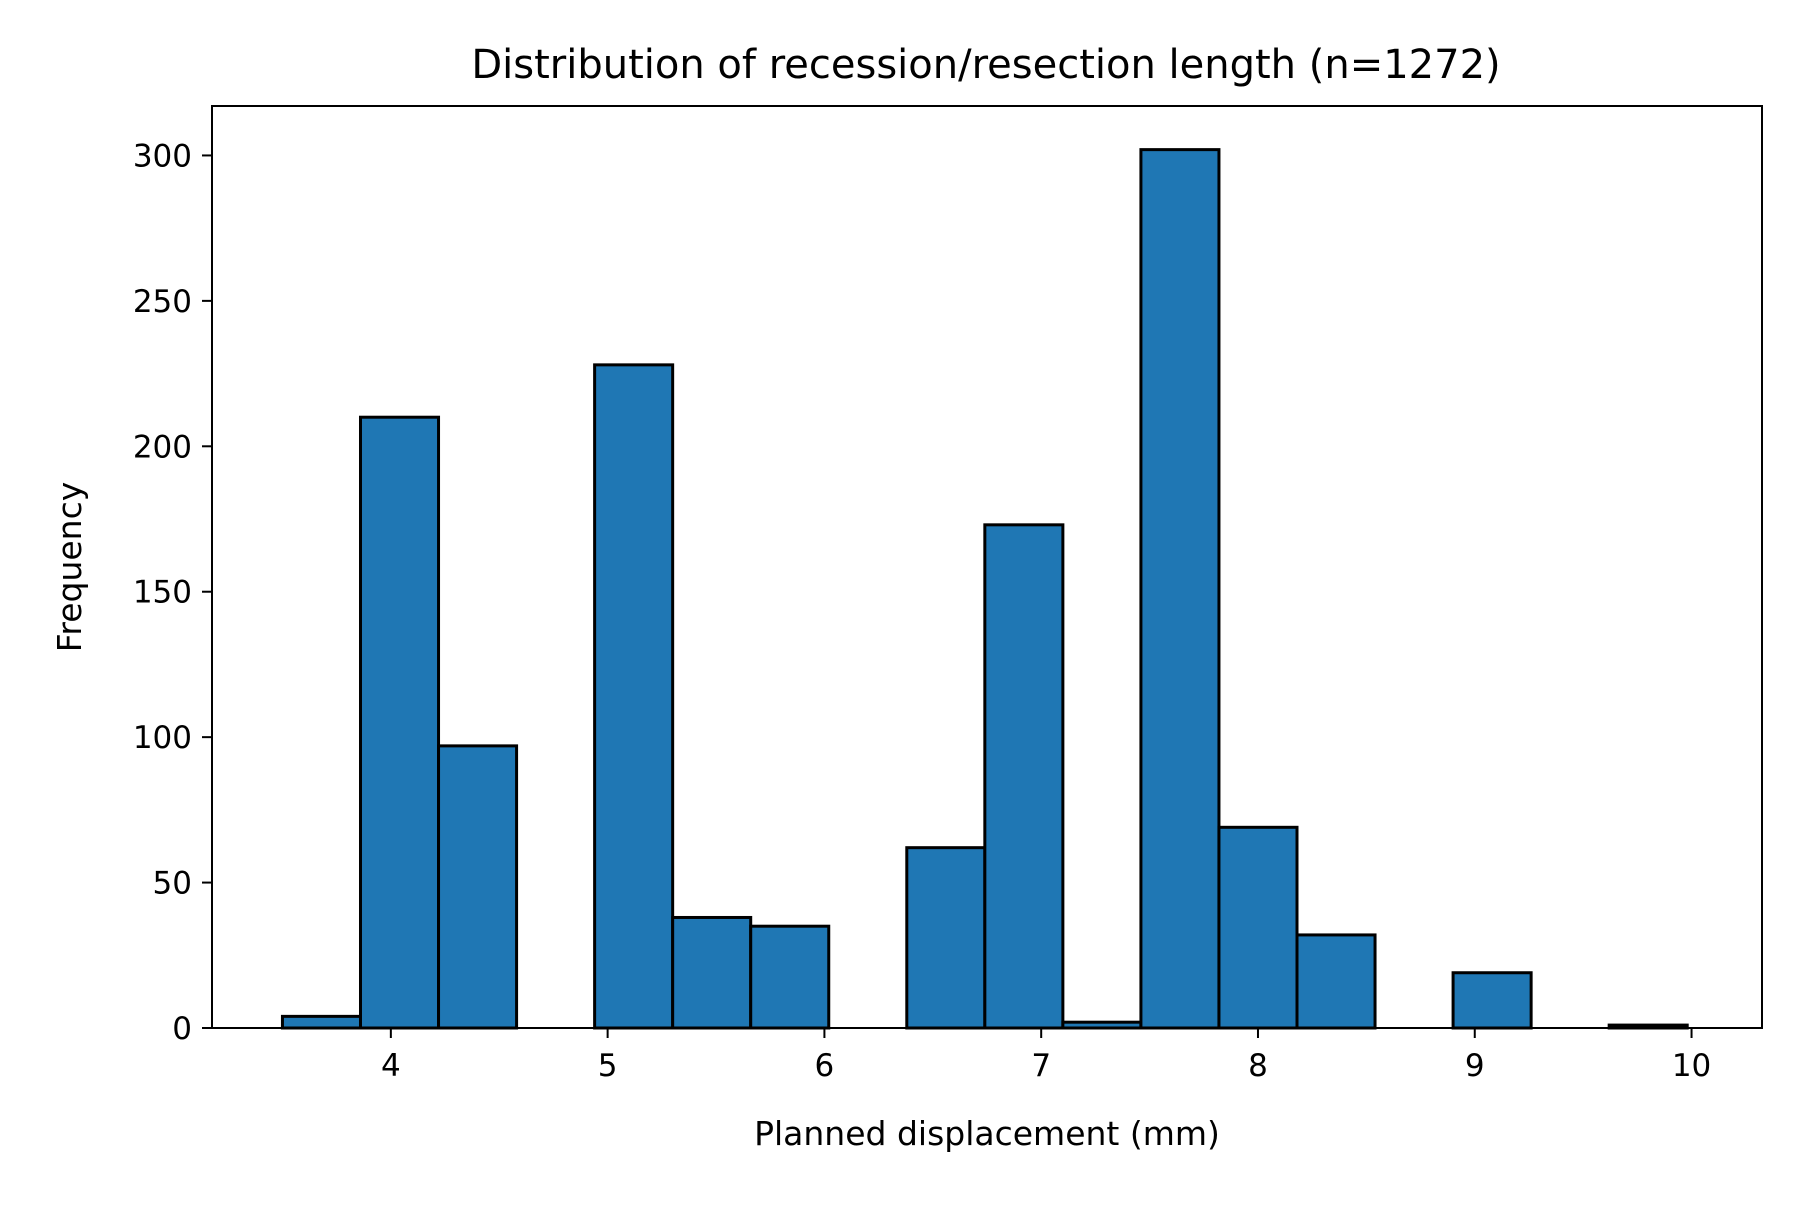 The image size is (1800, 1205). Describe the element at coordinates (182, 1029) in the screenshot. I see `y-tick-label: 0` at that location.